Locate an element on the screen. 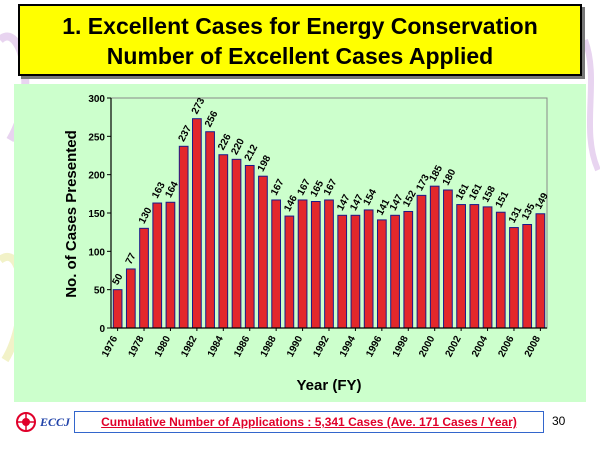  bar-1979 is located at coordinates (157, 265).